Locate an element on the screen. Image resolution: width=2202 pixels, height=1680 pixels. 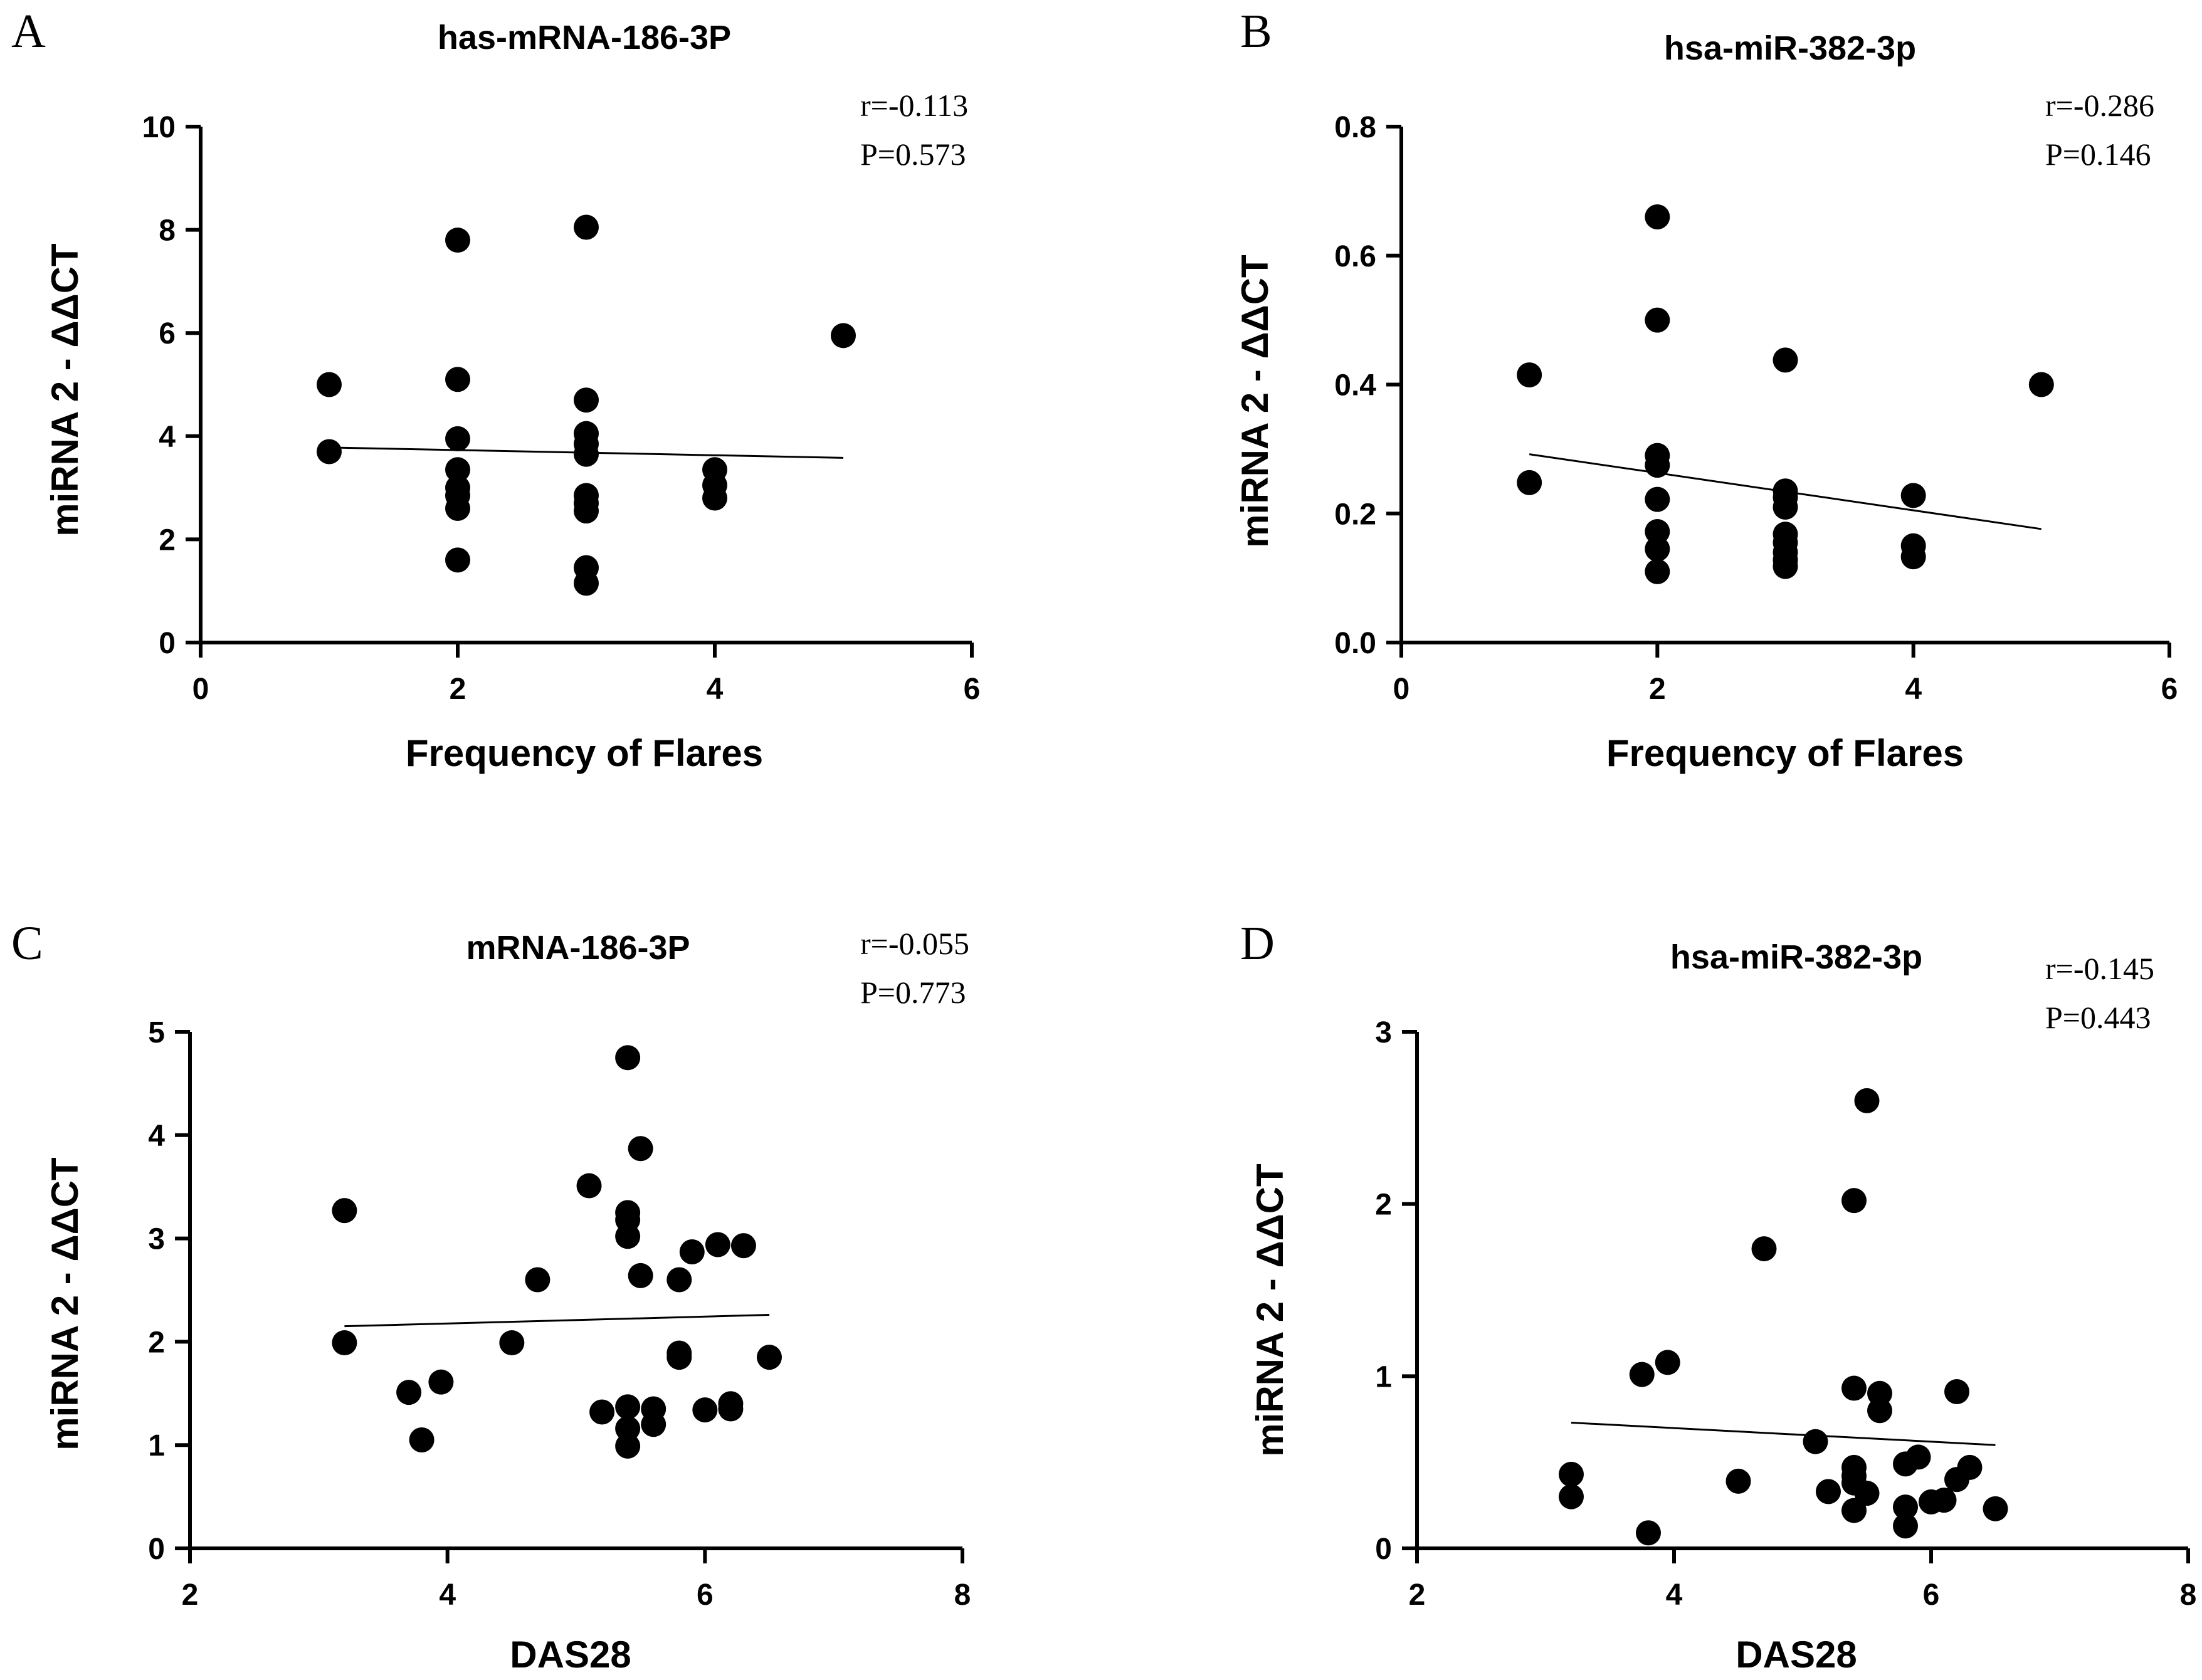
panel-c-y-tick-label: 5 is located at coordinates (156, 1033).